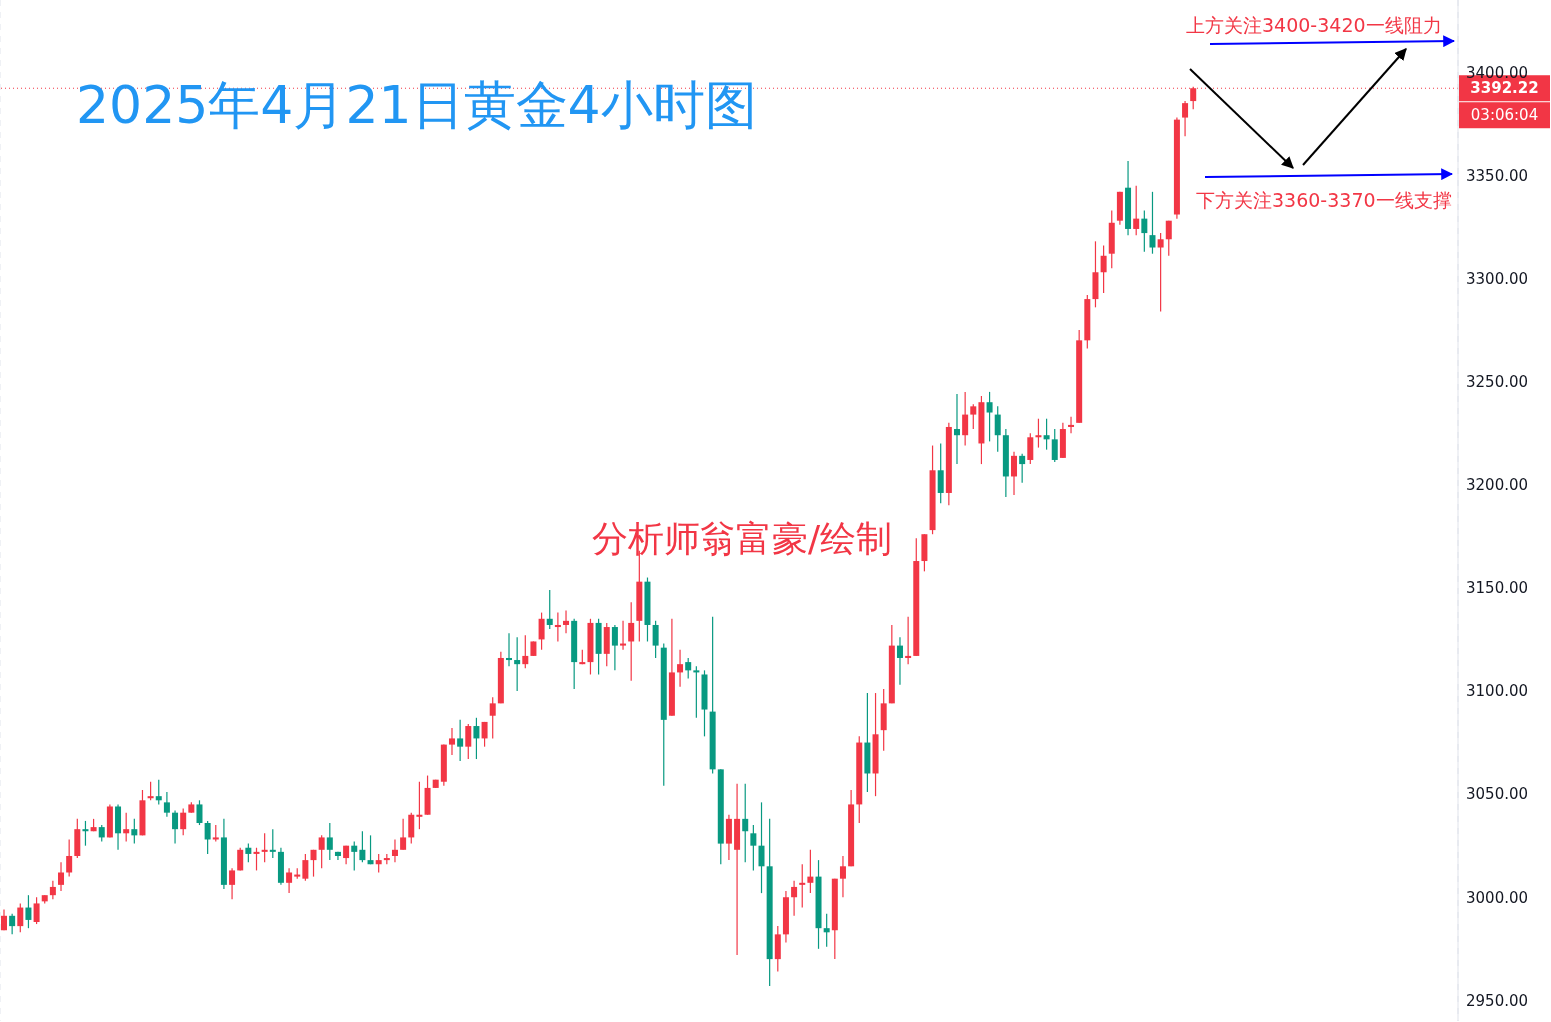 The image size is (1551, 1022). I want to click on y-tick-label: 3000.00, so click(1497, 897).